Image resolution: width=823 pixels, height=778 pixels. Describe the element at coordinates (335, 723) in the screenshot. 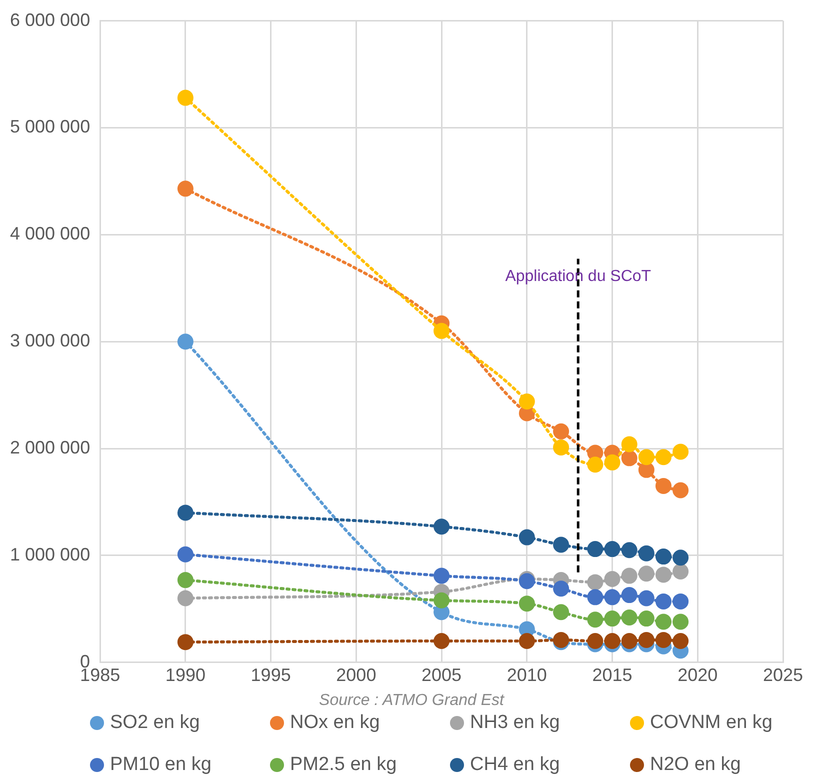

I see `legend-label: NOx en kg` at that location.